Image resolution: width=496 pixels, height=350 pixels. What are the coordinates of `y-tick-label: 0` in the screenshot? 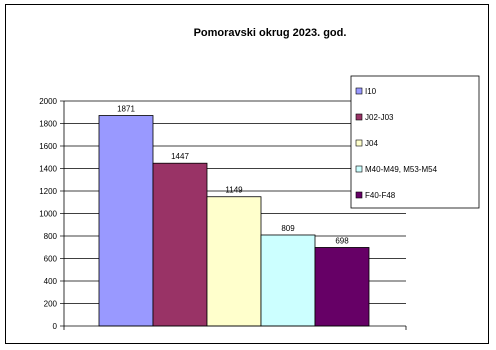 It's located at (55, 326).